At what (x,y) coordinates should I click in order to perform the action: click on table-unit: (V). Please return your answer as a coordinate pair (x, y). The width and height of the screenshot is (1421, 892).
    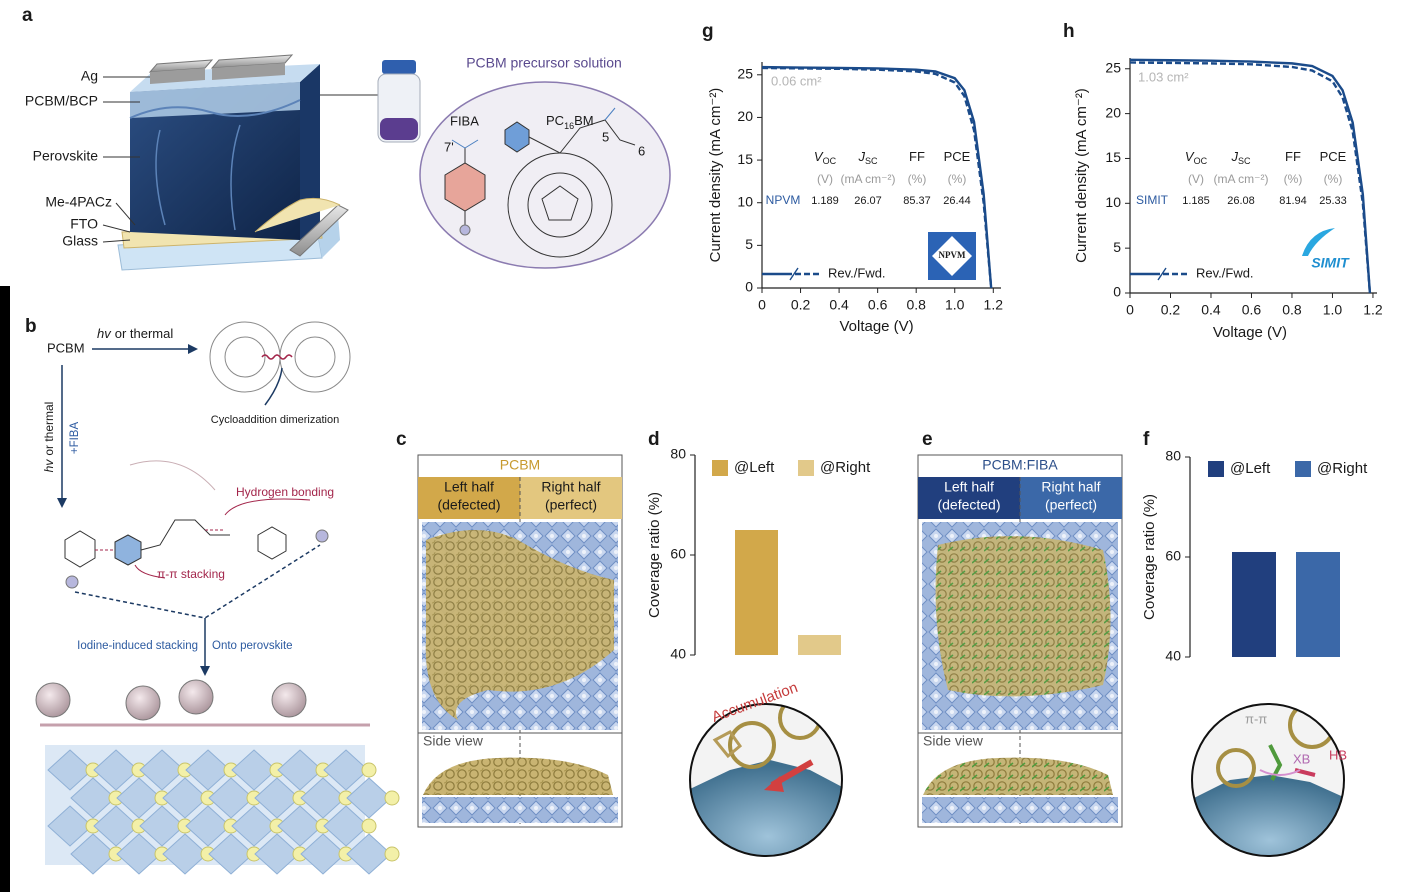
    Looking at the image, I should click on (825, 179).